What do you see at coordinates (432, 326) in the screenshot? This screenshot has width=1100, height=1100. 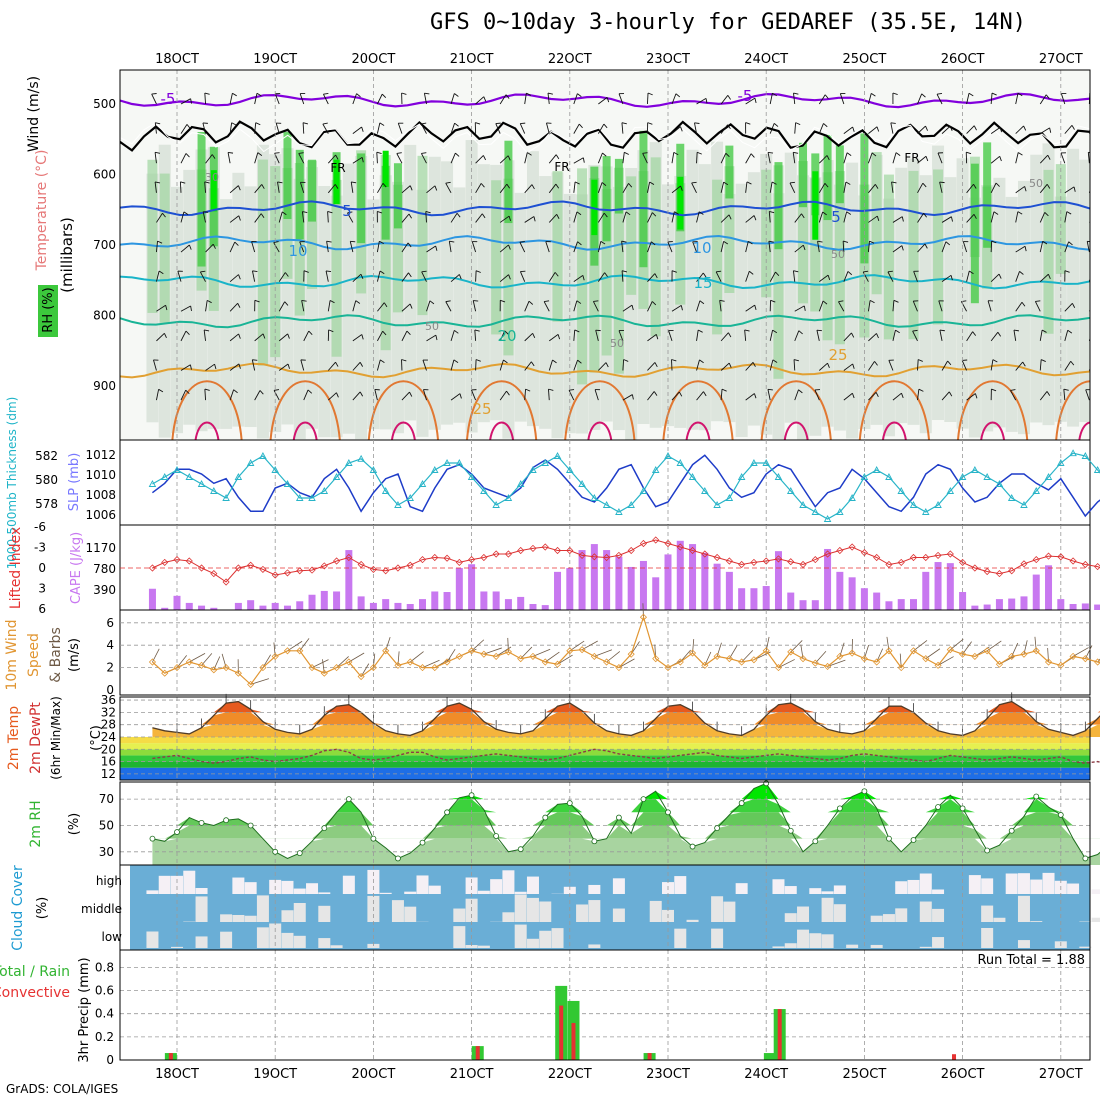 I see `rh-contour-label: 50` at bounding box center [432, 326].